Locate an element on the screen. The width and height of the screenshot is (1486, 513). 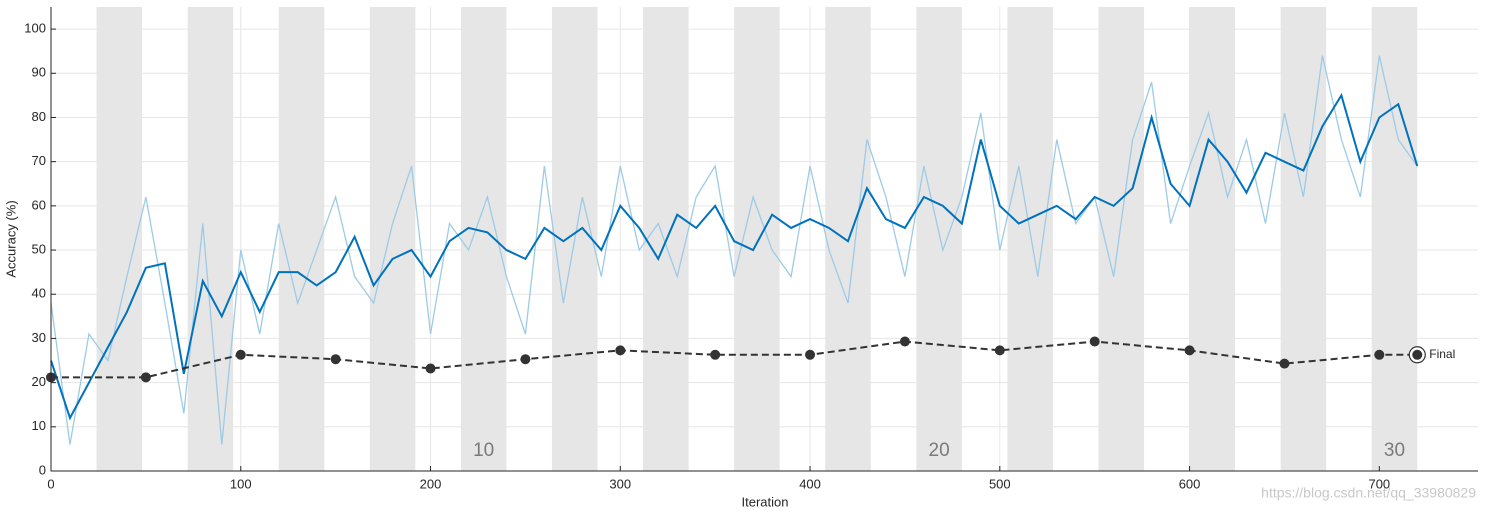
y-tick-label: 100 is located at coordinates (35, 28).